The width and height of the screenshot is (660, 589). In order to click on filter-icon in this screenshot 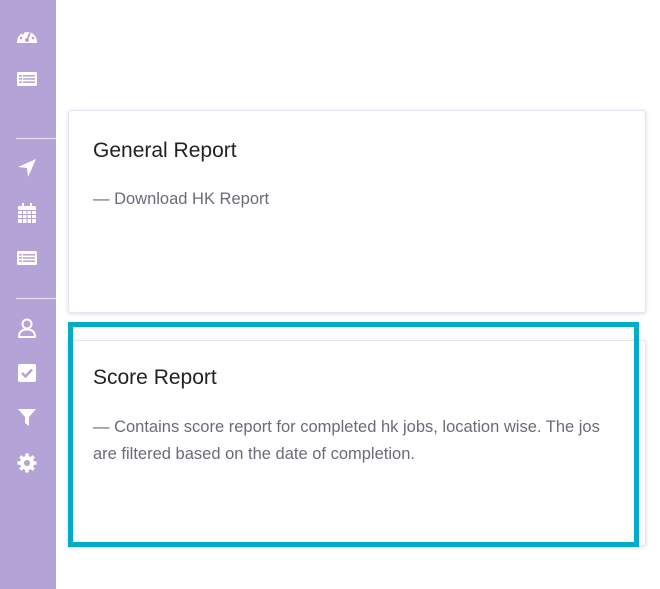, I will do `click(27, 417)`.